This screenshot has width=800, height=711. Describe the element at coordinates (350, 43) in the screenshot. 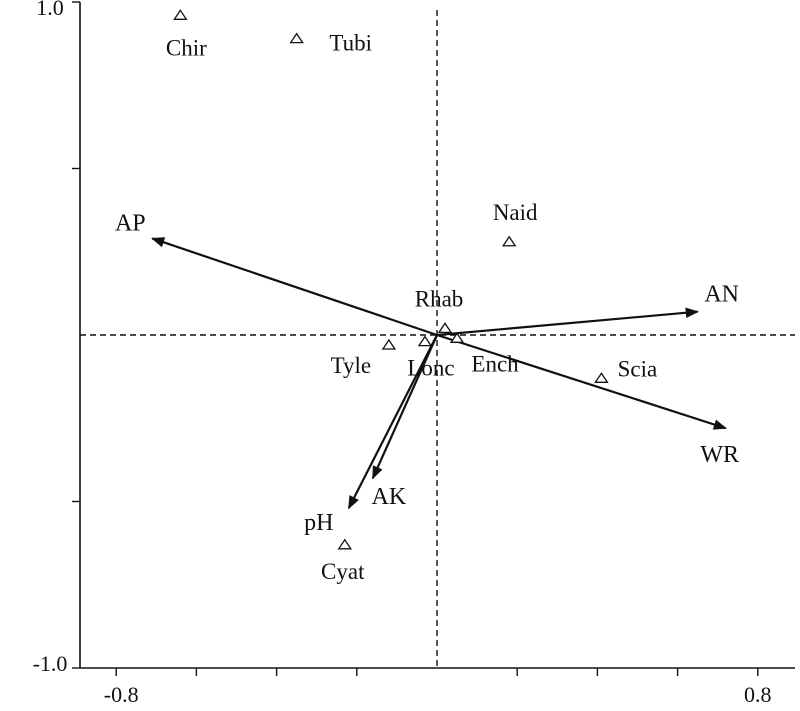

I see `species-label-tubi: Tubi` at that location.